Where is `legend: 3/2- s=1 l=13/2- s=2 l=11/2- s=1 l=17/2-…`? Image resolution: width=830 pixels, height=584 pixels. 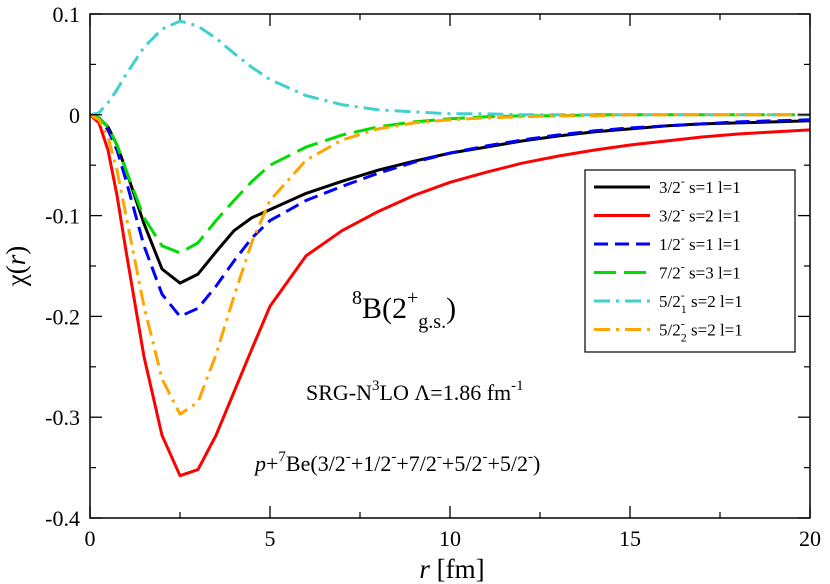
legend: 3/2- s=1 l=13/2- s=2 l=11/2- s=1 l=17/2-… is located at coordinates (690, 261).